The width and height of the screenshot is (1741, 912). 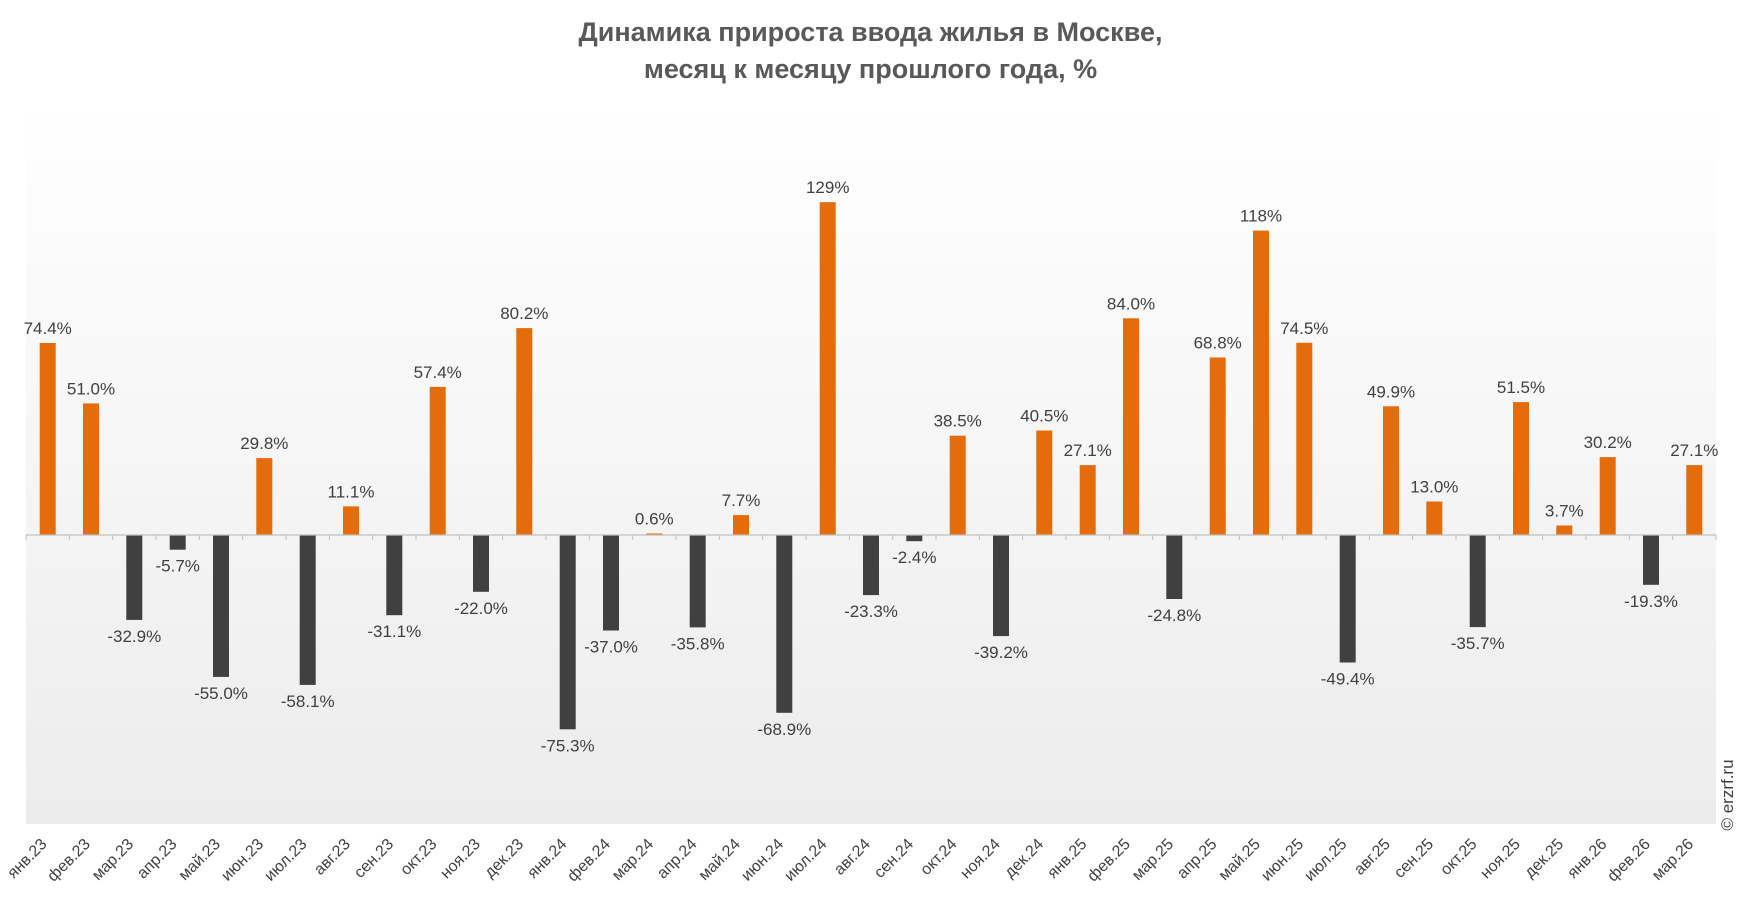 I want to click on data-label-30: -49.4%, so click(x=1348, y=679).